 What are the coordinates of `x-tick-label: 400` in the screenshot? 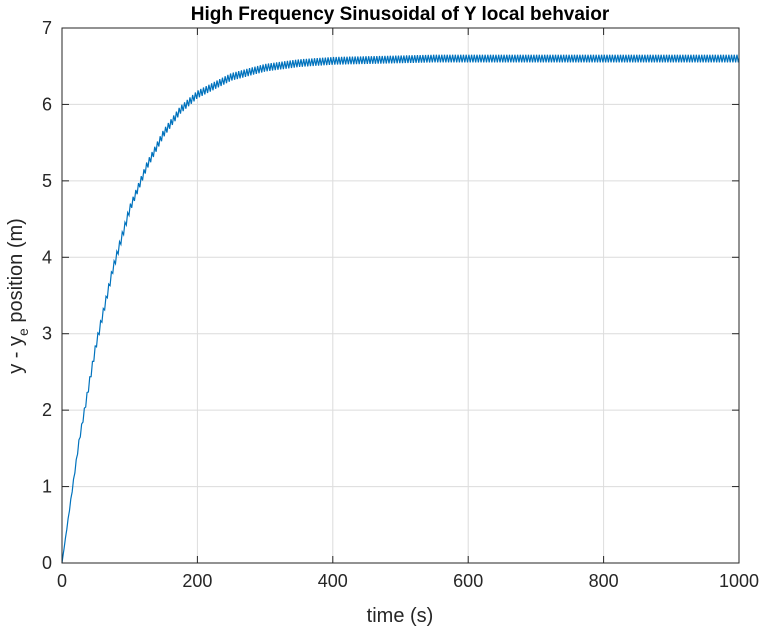 It's located at (333, 581).